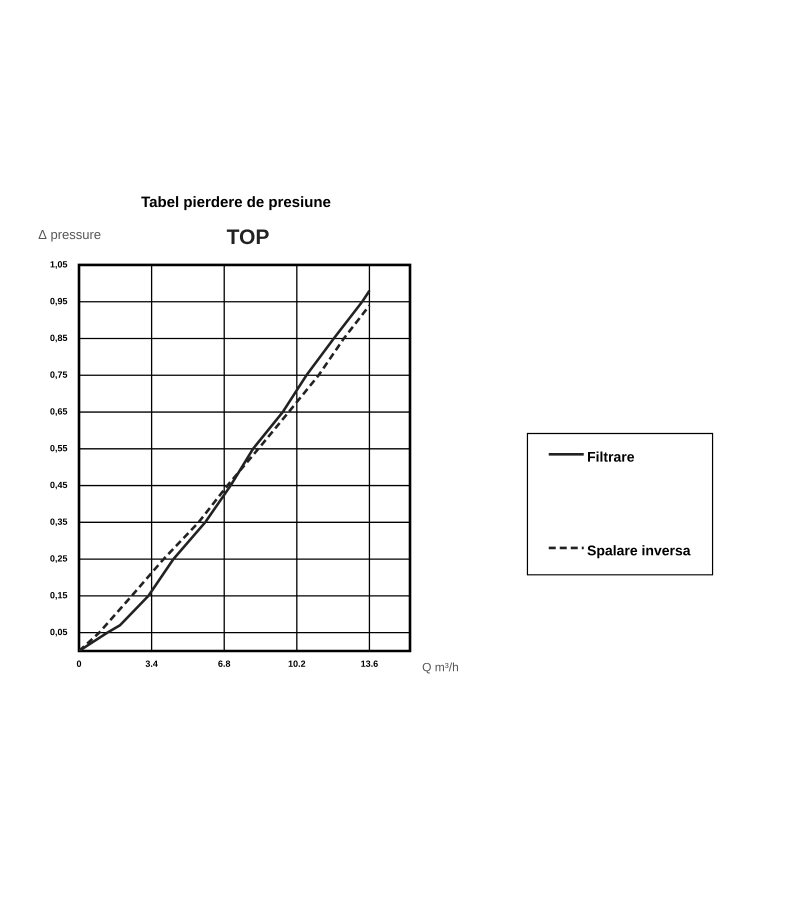 Image resolution: width=800 pixels, height=920 pixels. I want to click on y-tick-label: 0,35, so click(59, 522).